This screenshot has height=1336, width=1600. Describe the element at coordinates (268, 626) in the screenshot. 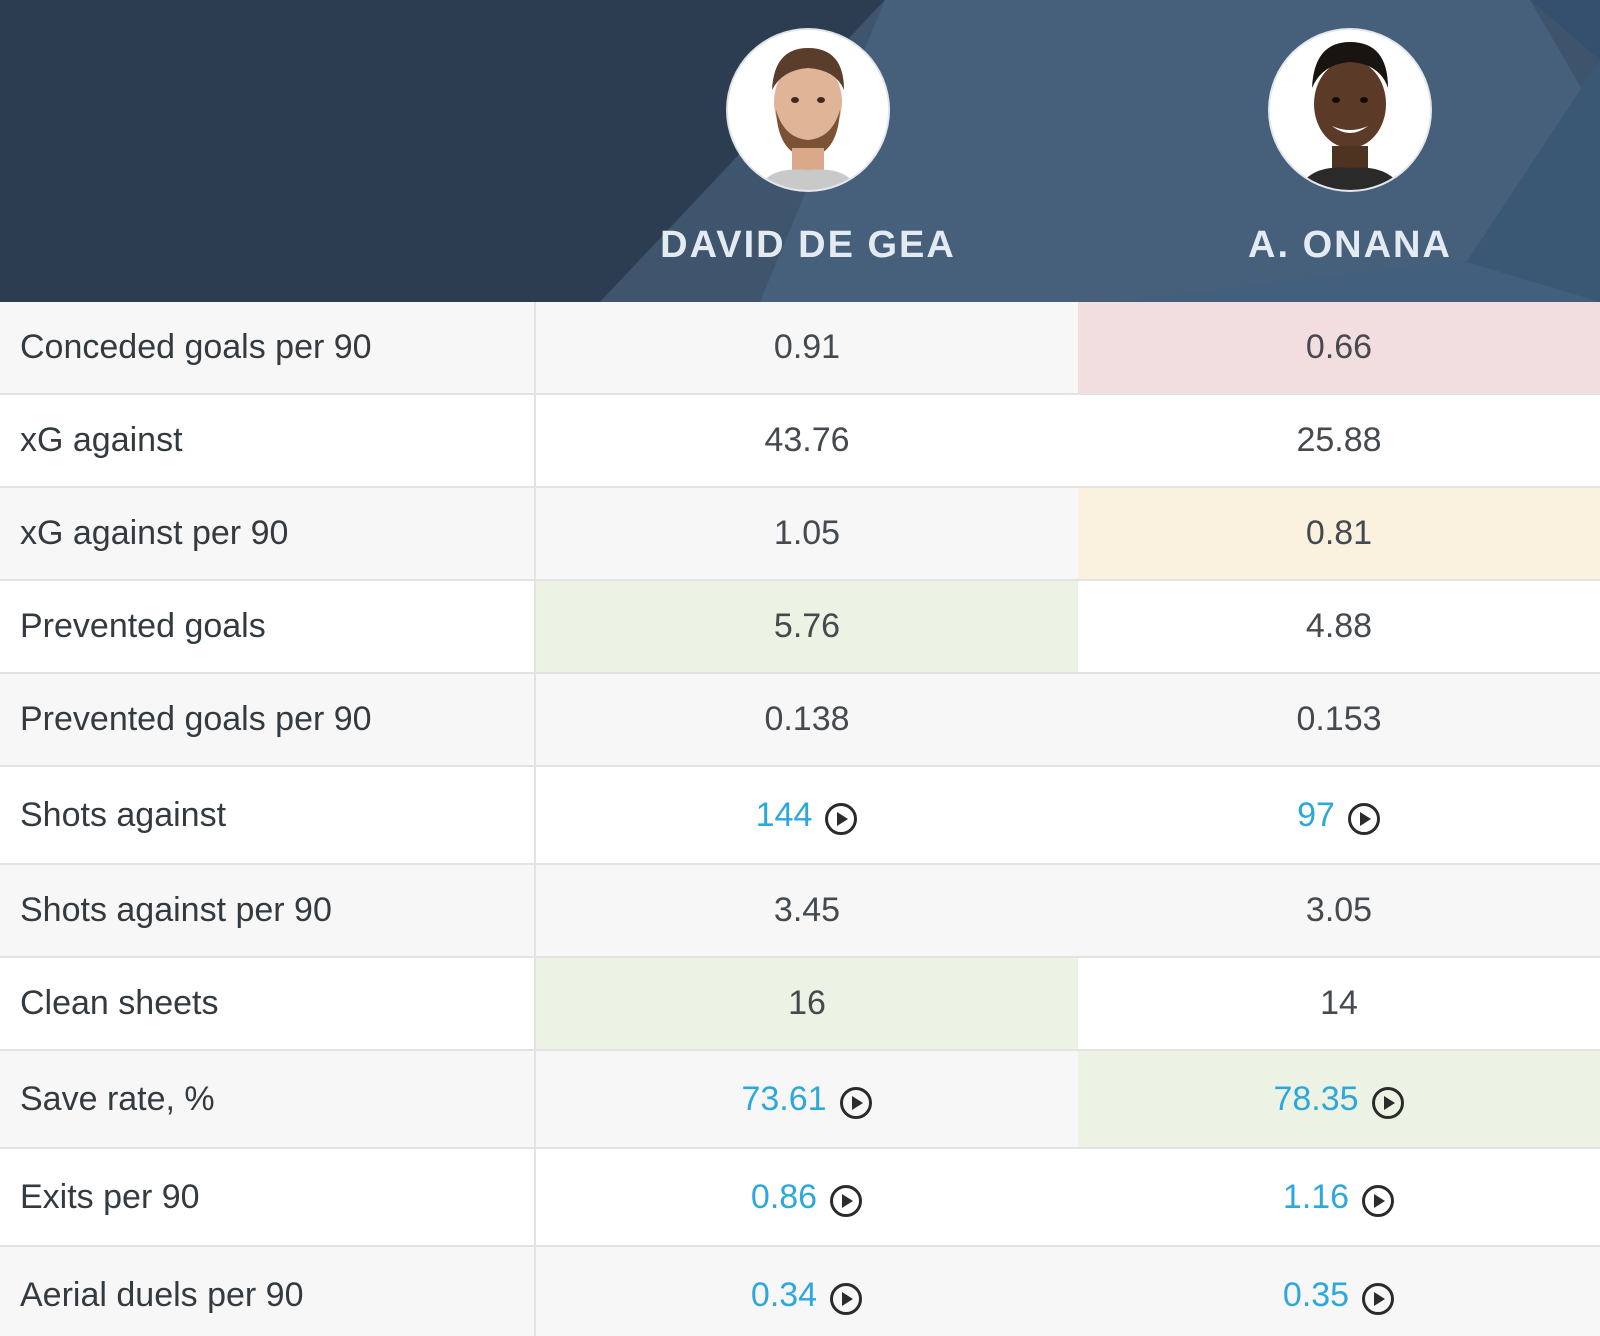

I see `stat-label: Prevented goals` at that location.